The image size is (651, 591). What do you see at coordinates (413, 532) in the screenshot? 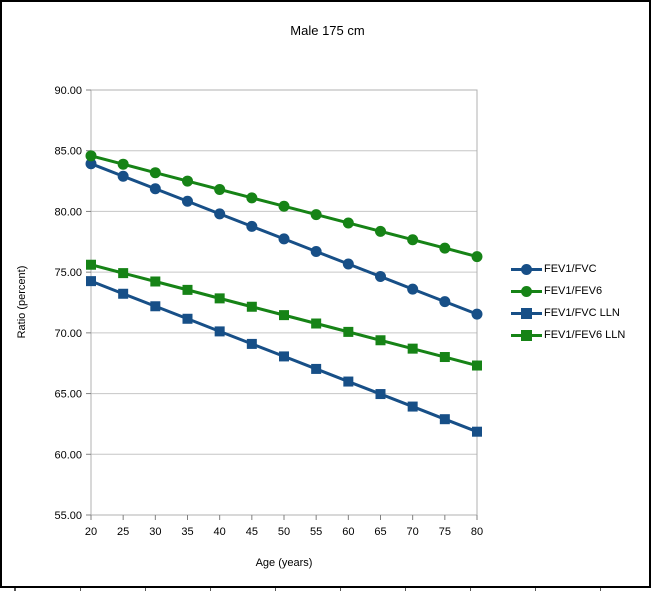
I see `svg-text: 70` at bounding box center [413, 532].